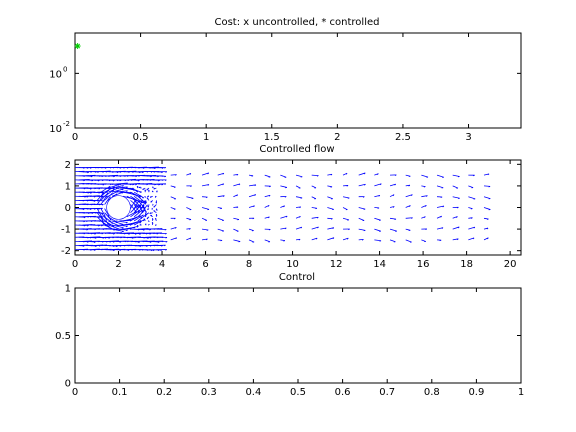 Image resolution: width=576 pixels, height=432 pixels. Describe the element at coordinates (272, 137) in the screenshot. I see `x-tick-label: 1.5` at that location.